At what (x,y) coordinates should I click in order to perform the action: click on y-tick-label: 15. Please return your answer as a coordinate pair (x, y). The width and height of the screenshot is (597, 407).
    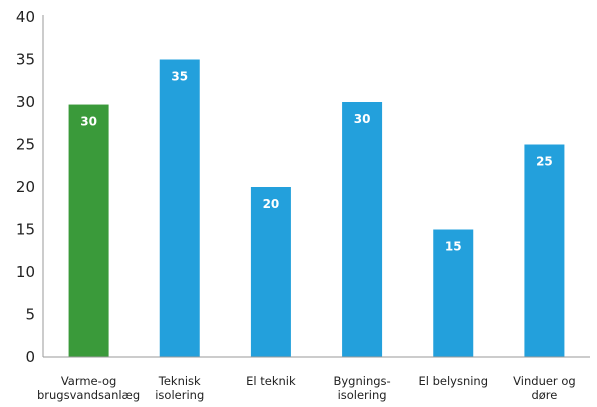
    Looking at the image, I should click on (25, 230).